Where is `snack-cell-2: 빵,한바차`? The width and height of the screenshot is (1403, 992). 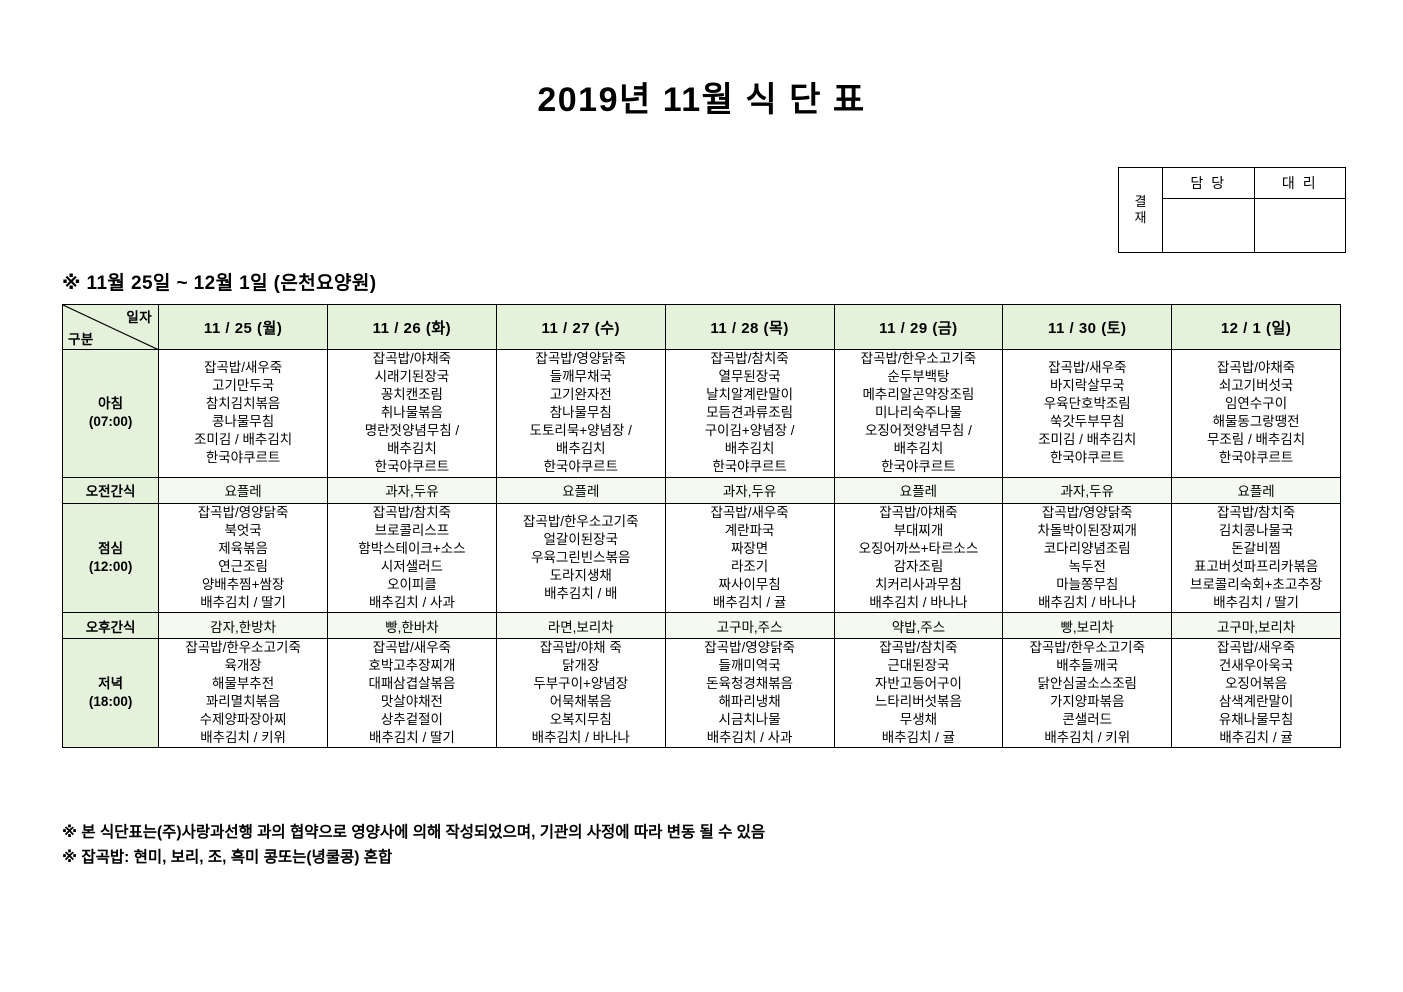 snack-cell-2: 빵,한바차 is located at coordinates (412, 626).